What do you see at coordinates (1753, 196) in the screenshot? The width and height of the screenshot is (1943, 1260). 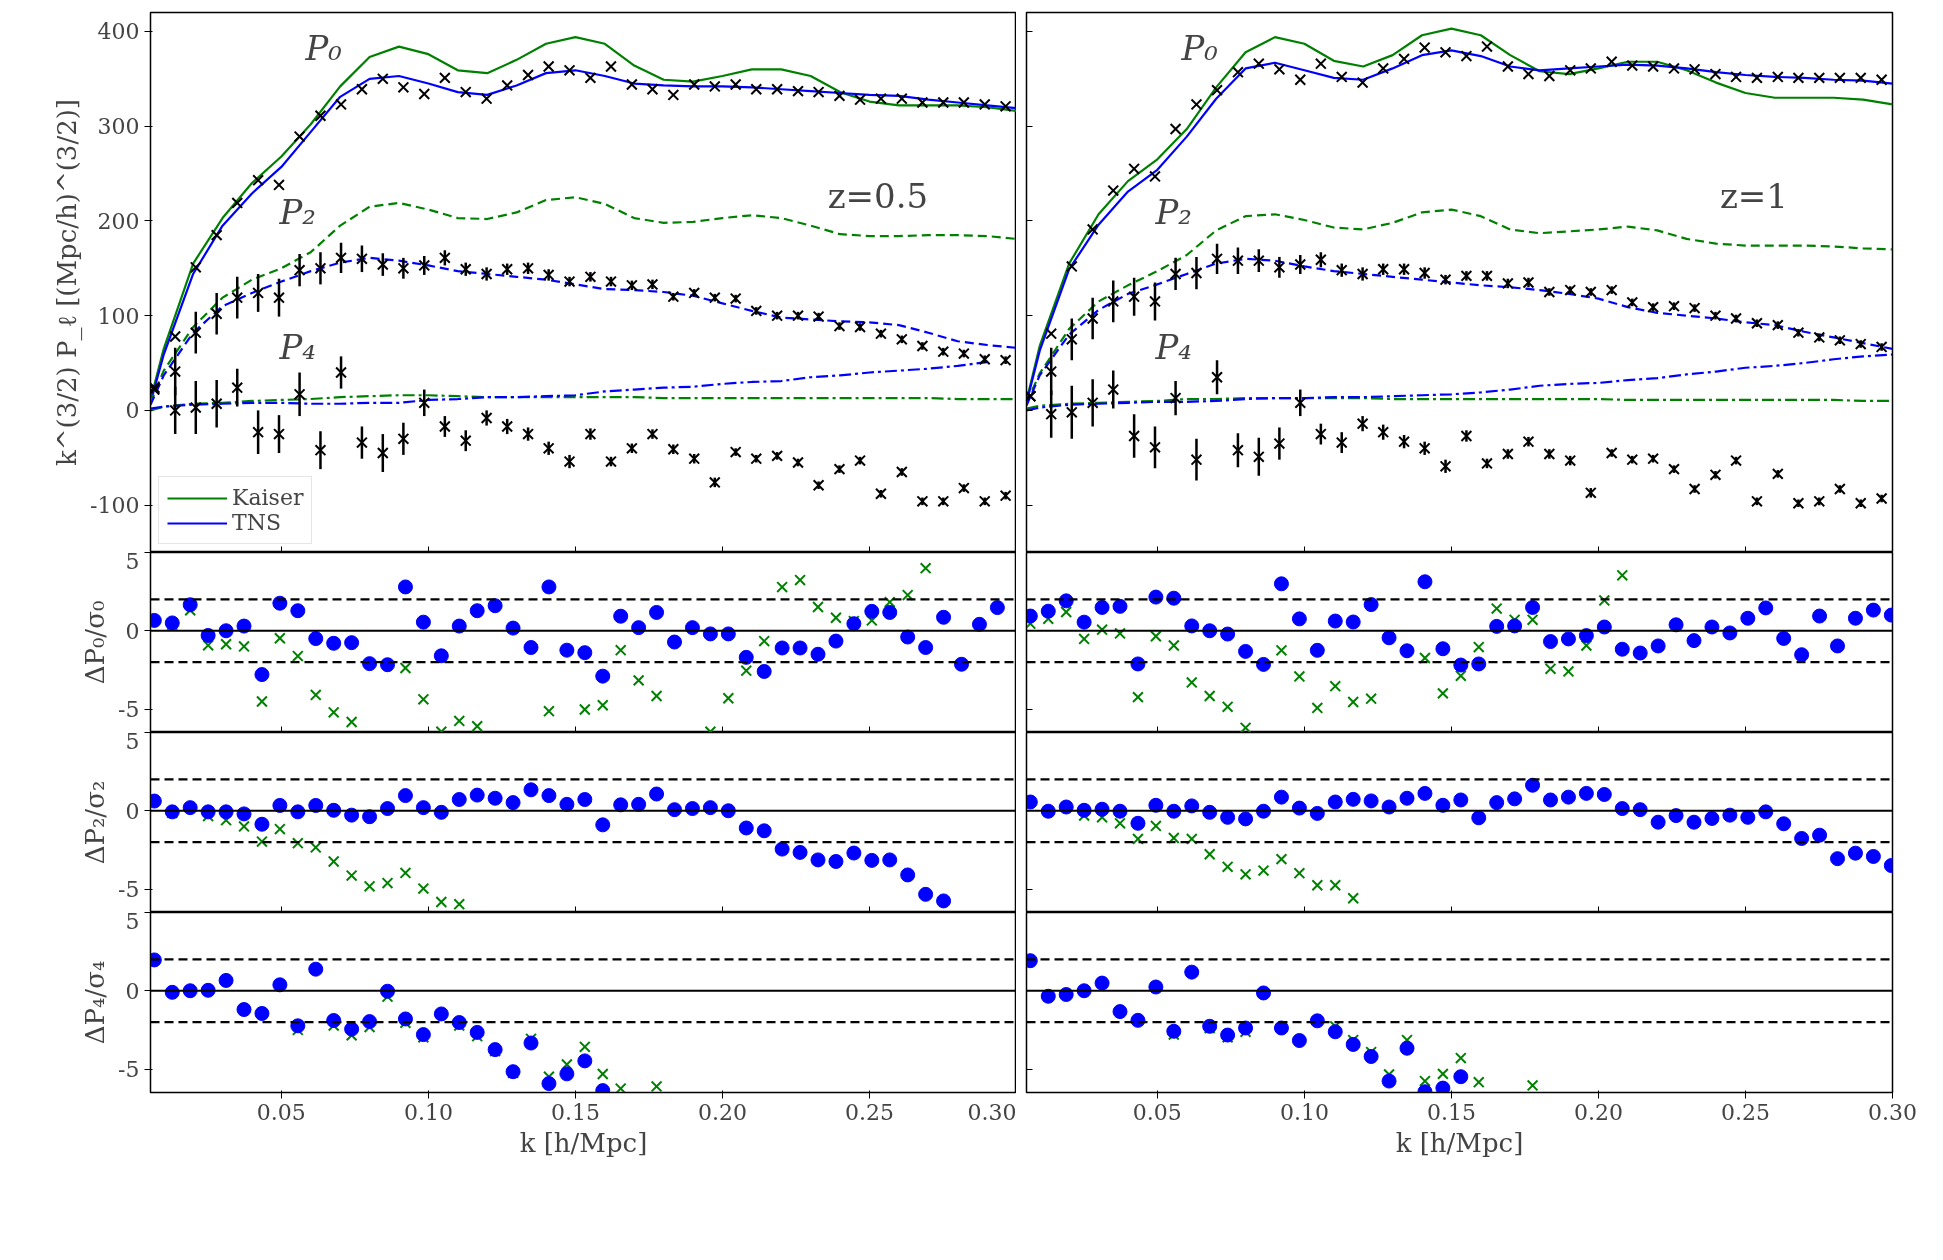 I see `annotation: z=1` at bounding box center [1753, 196].